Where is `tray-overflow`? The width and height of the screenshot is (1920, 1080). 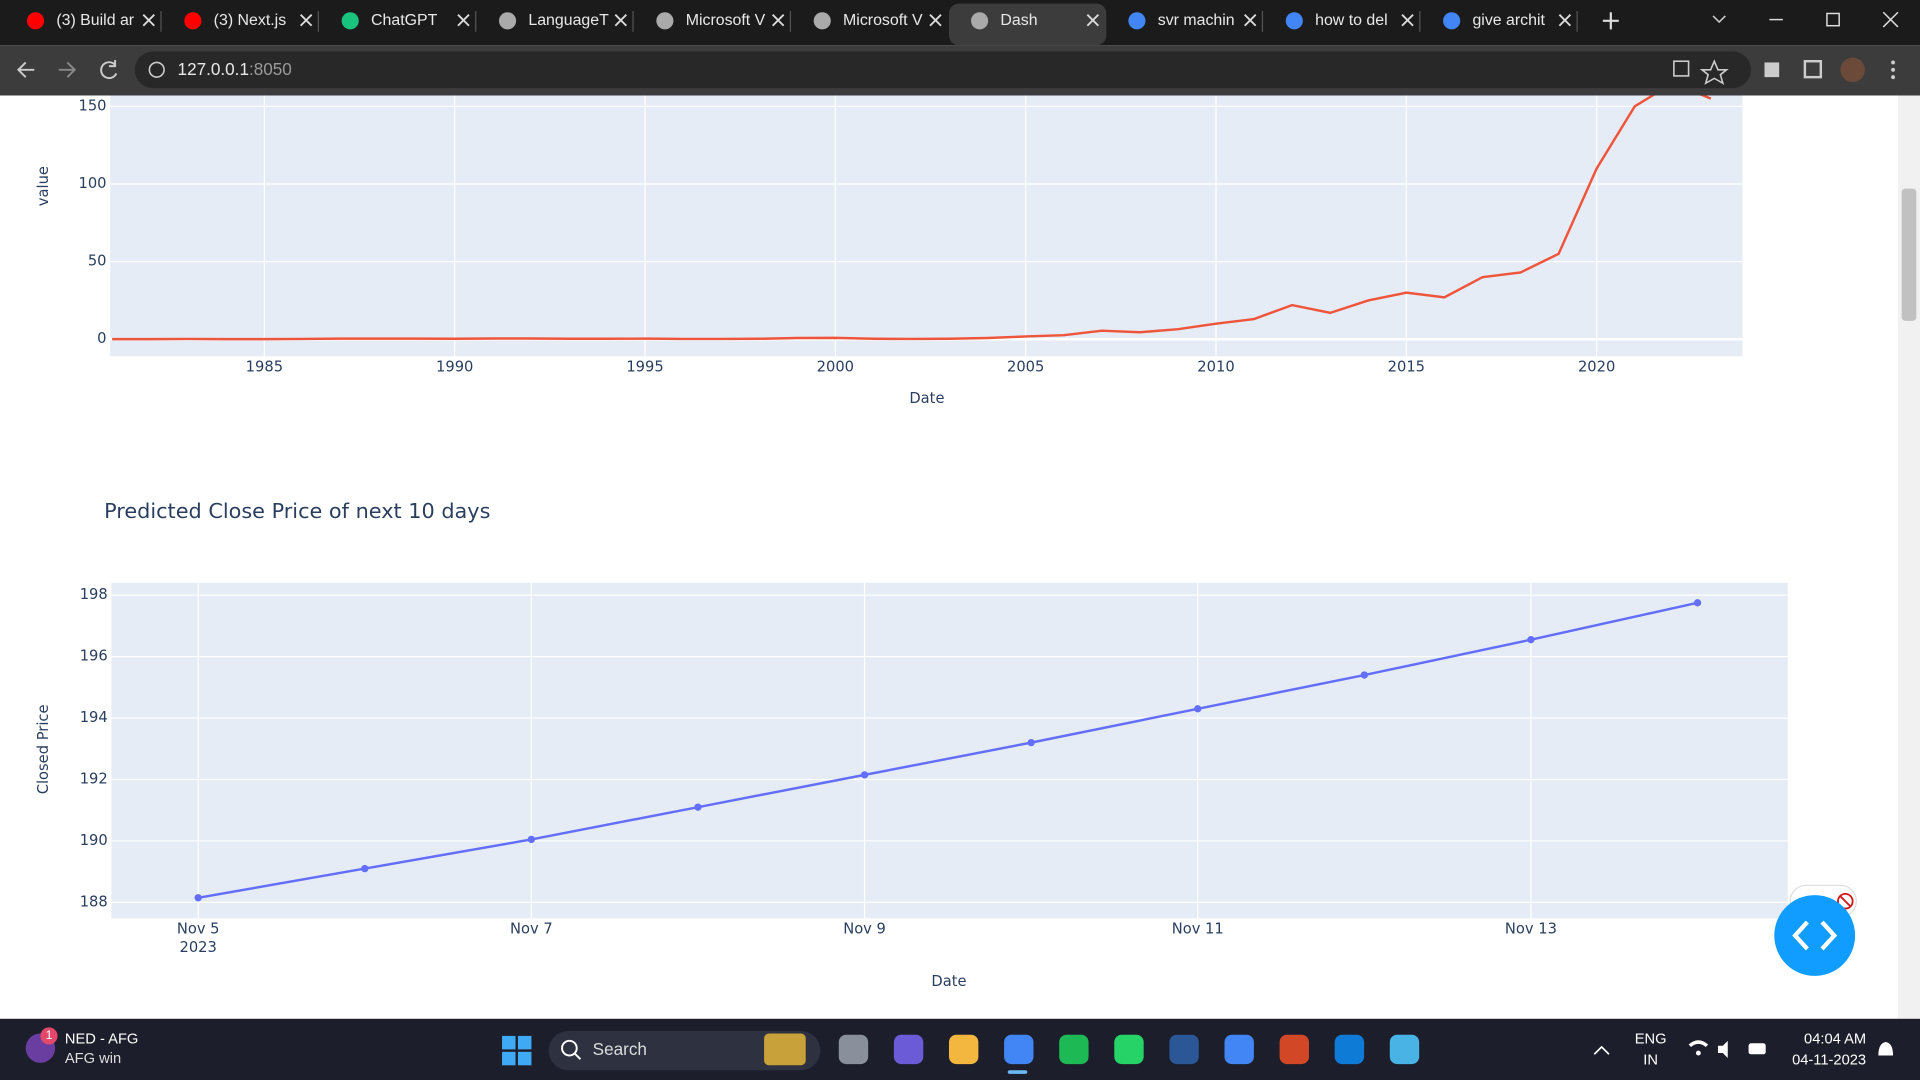 tray-overflow is located at coordinates (1601, 1050).